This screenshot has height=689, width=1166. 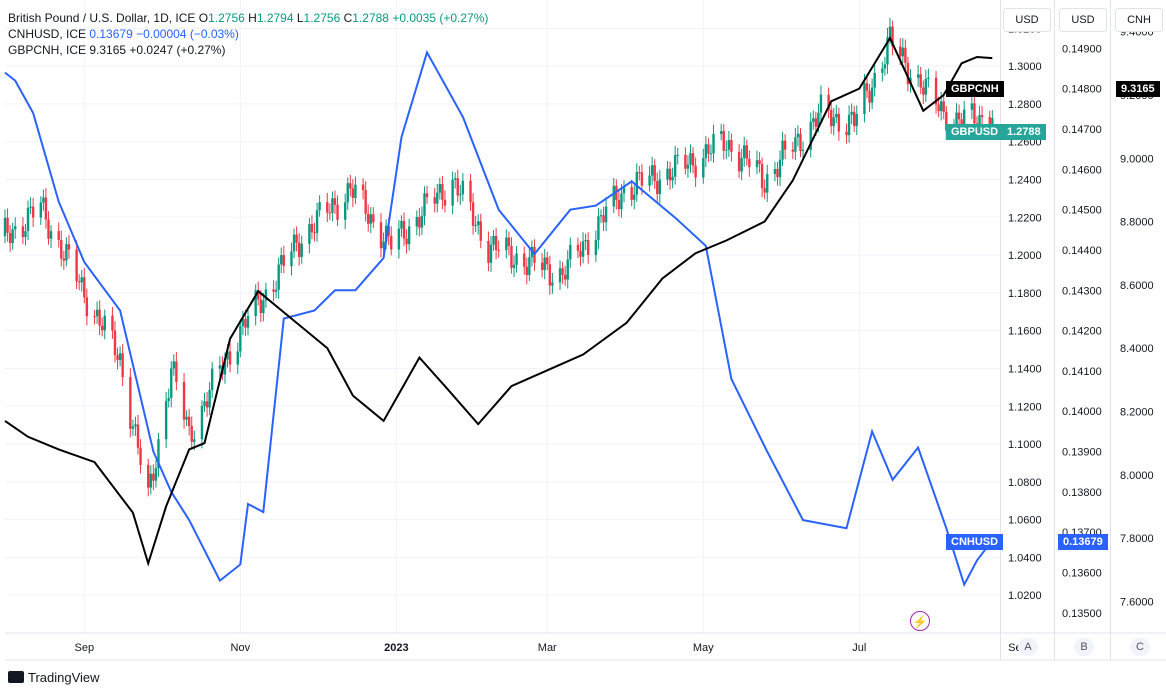 I want to click on axis-b-tick-label: 0.14900, so click(x=1082, y=49).